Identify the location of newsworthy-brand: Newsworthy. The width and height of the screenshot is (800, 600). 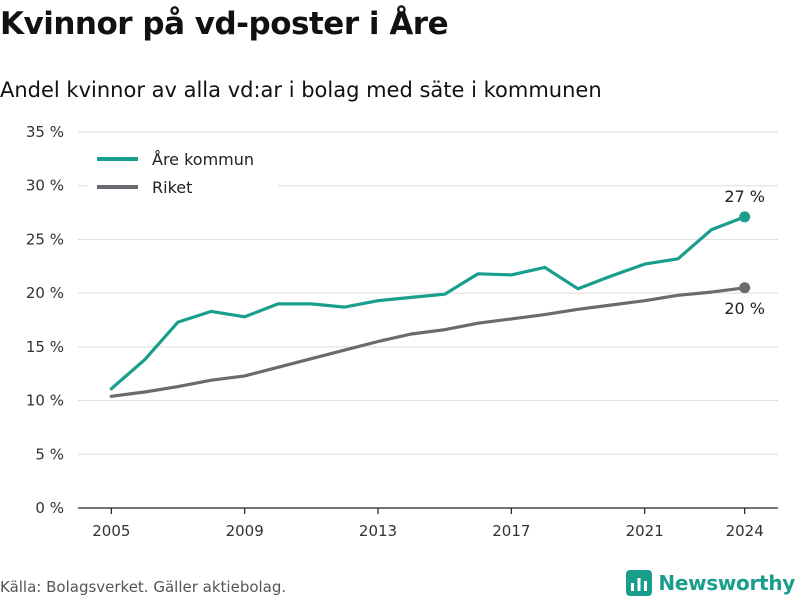
(710, 583).